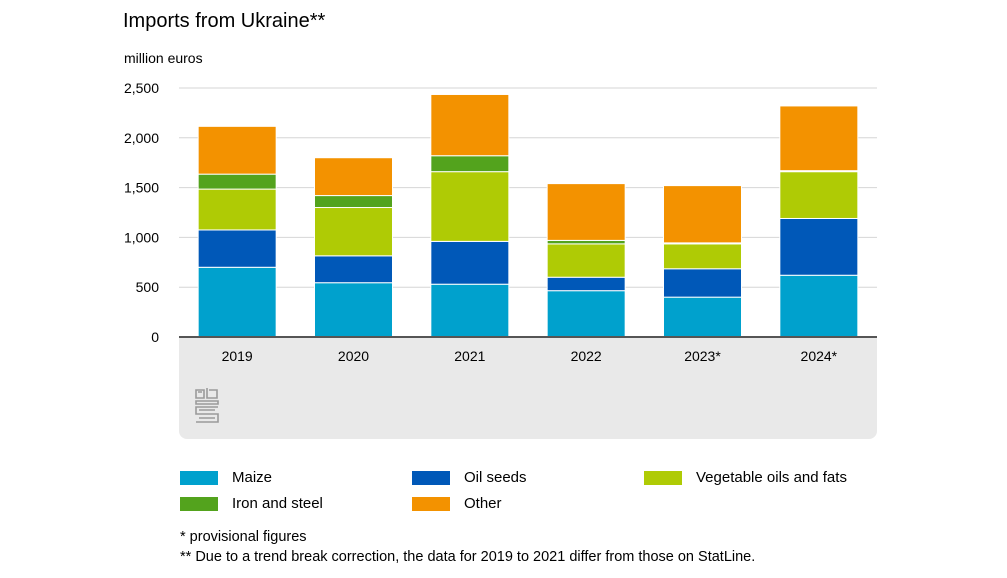 Image resolution: width=1007 pixels, height=578 pixels. Describe the element at coordinates (470, 262) in the screenshot. I see `bar-segment-oil-seeds-2021` at that location.